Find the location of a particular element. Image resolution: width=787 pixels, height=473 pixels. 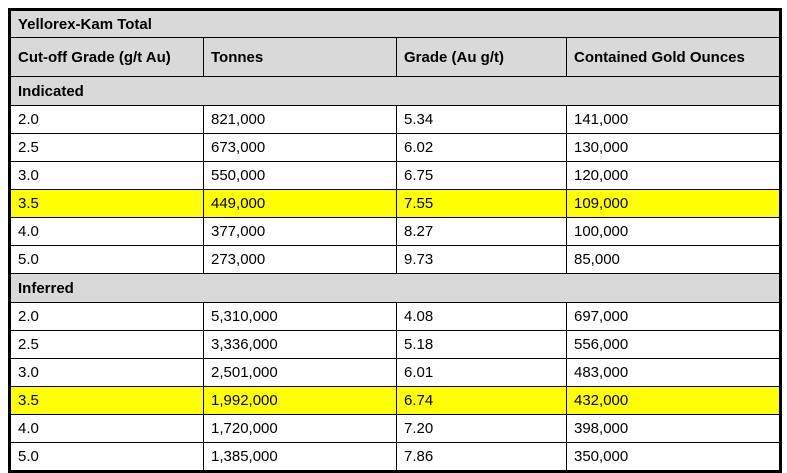

table-row: 5.0 1,385,000 7.86 350,000 is located at coordinates (395, 457).